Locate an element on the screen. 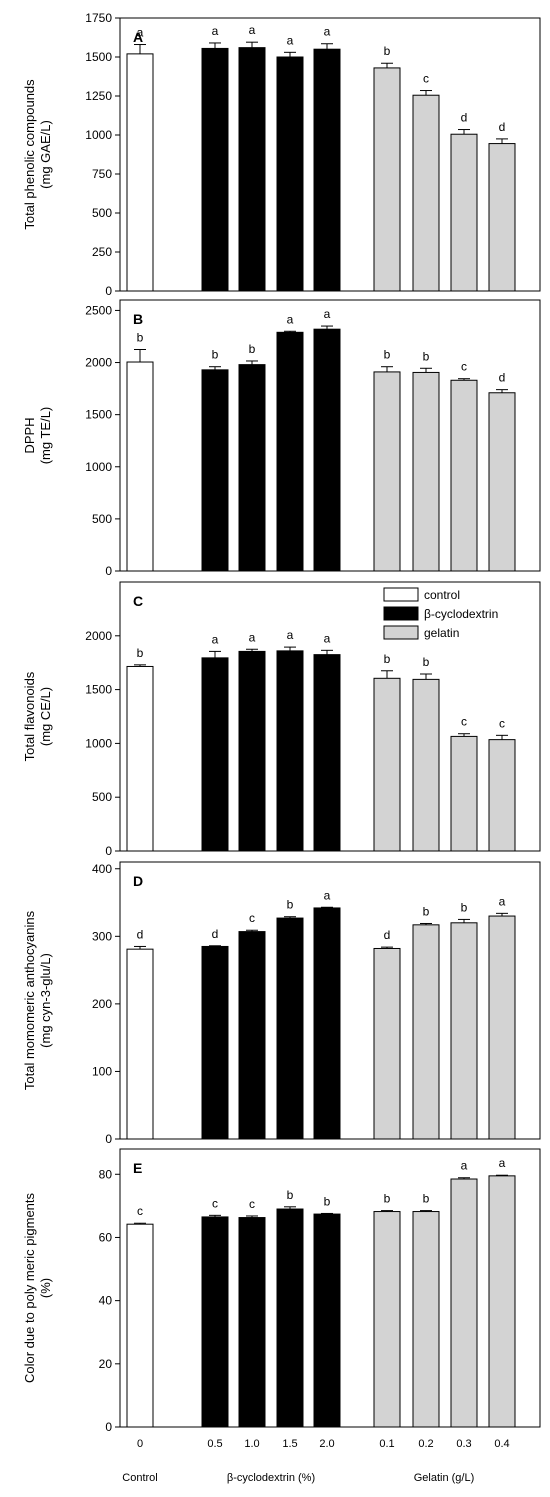 The image size is (550, 1497). x-tick-label: 2.0 is located at coordinates (326, 1444).